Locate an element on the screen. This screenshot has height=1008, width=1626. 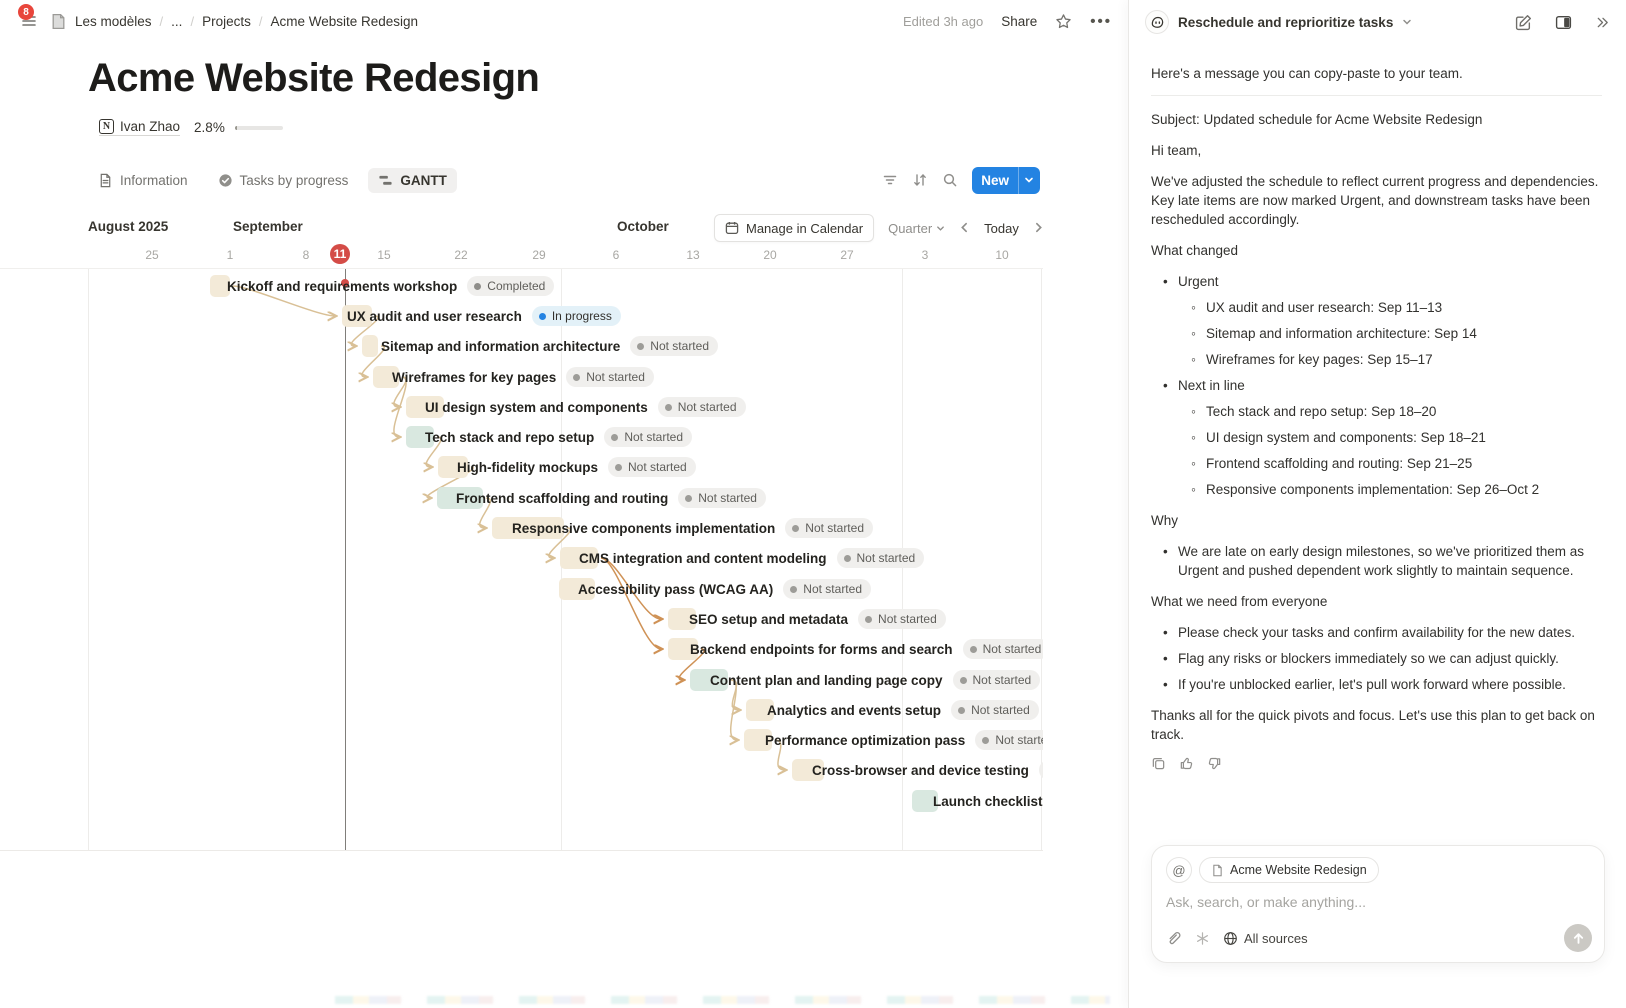
thread-chevron-down-icon is located at coordinates (1407, 22).